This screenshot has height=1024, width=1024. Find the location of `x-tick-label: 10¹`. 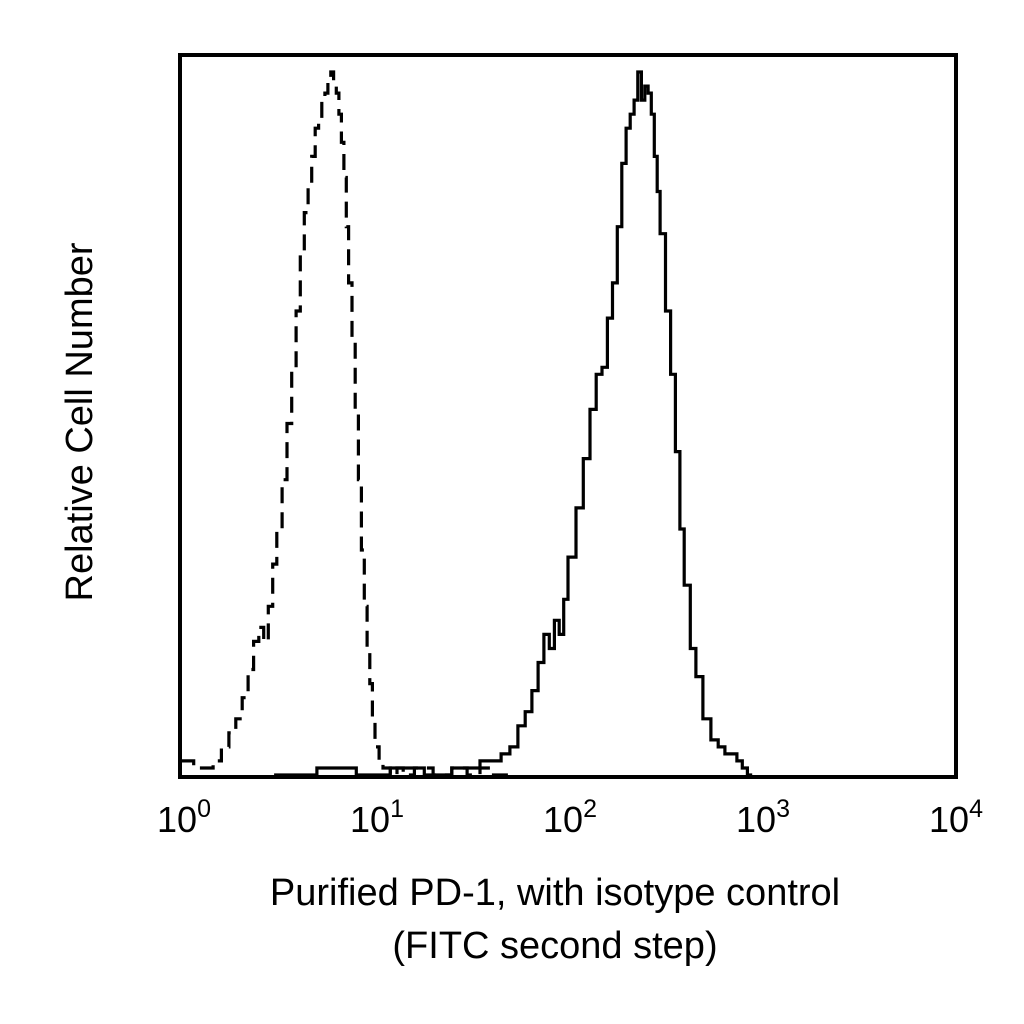

x-tick-label: 10¹ is located at coordinates (377, 817).